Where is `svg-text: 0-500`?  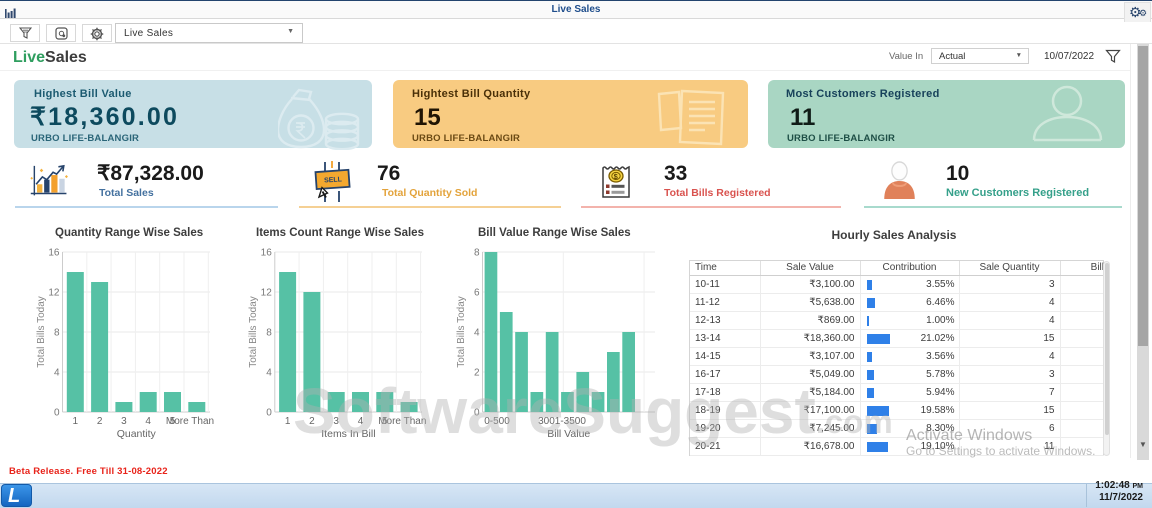 svg-text: 0-500 is located at coordinates (497, 421).